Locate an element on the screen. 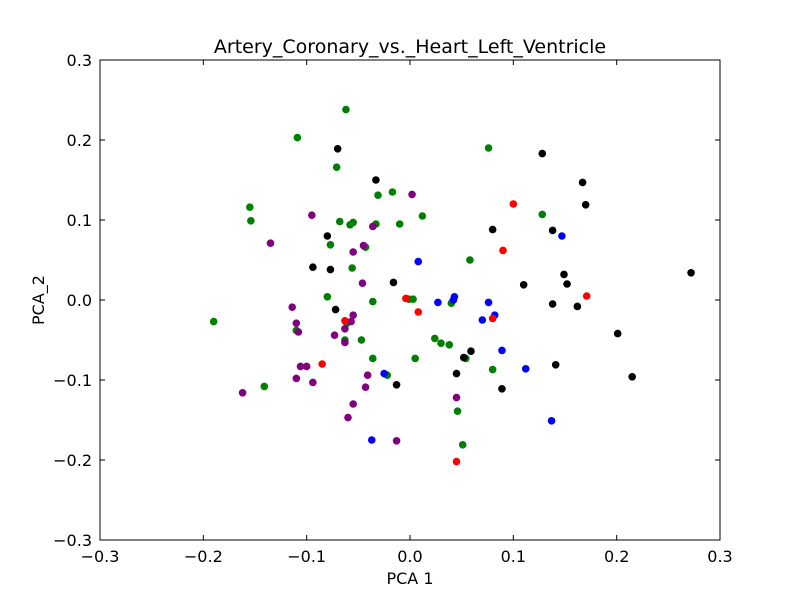 The height and width of the screenshot is (600, 800). y-tick-label: 0.0 is located at coordinates (79, 300).